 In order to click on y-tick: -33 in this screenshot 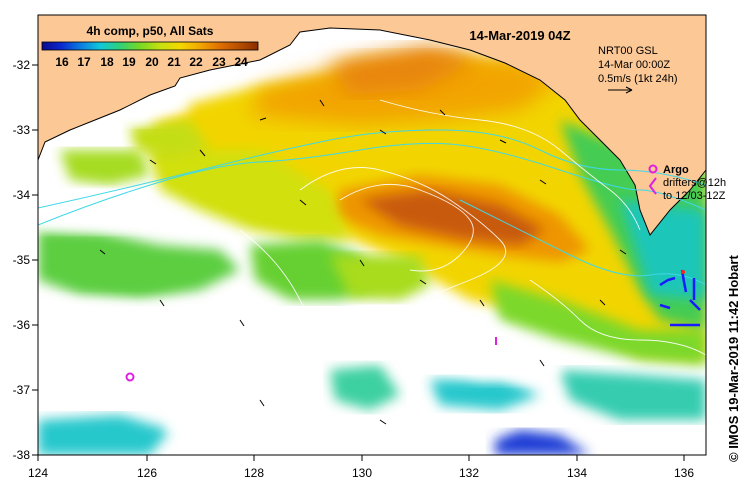, I will do `click(22, 130)`.